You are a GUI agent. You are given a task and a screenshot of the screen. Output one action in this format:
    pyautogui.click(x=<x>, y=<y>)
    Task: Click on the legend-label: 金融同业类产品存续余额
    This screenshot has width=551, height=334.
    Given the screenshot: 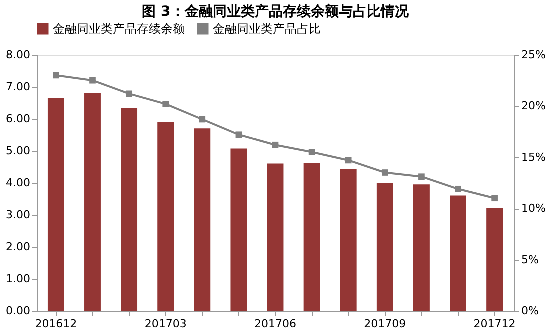 What is the action you would take?
    pyautogui.click(x=119, y=29)
    